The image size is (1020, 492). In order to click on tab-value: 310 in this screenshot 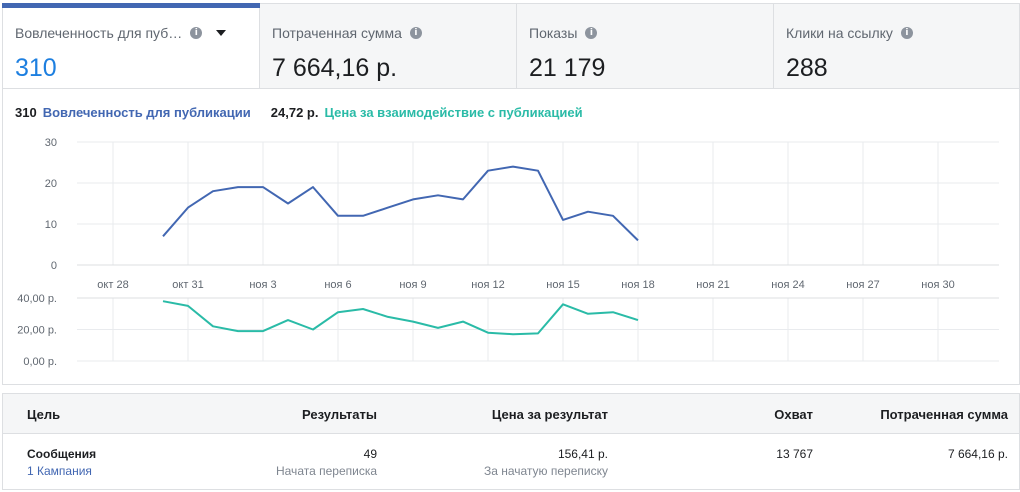, I will do `click(36, 68)`.